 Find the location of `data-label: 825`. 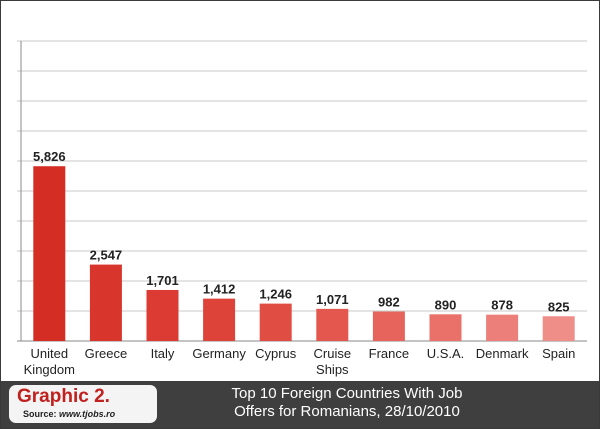

data-label: 825 is located at coordinates (559, 306).